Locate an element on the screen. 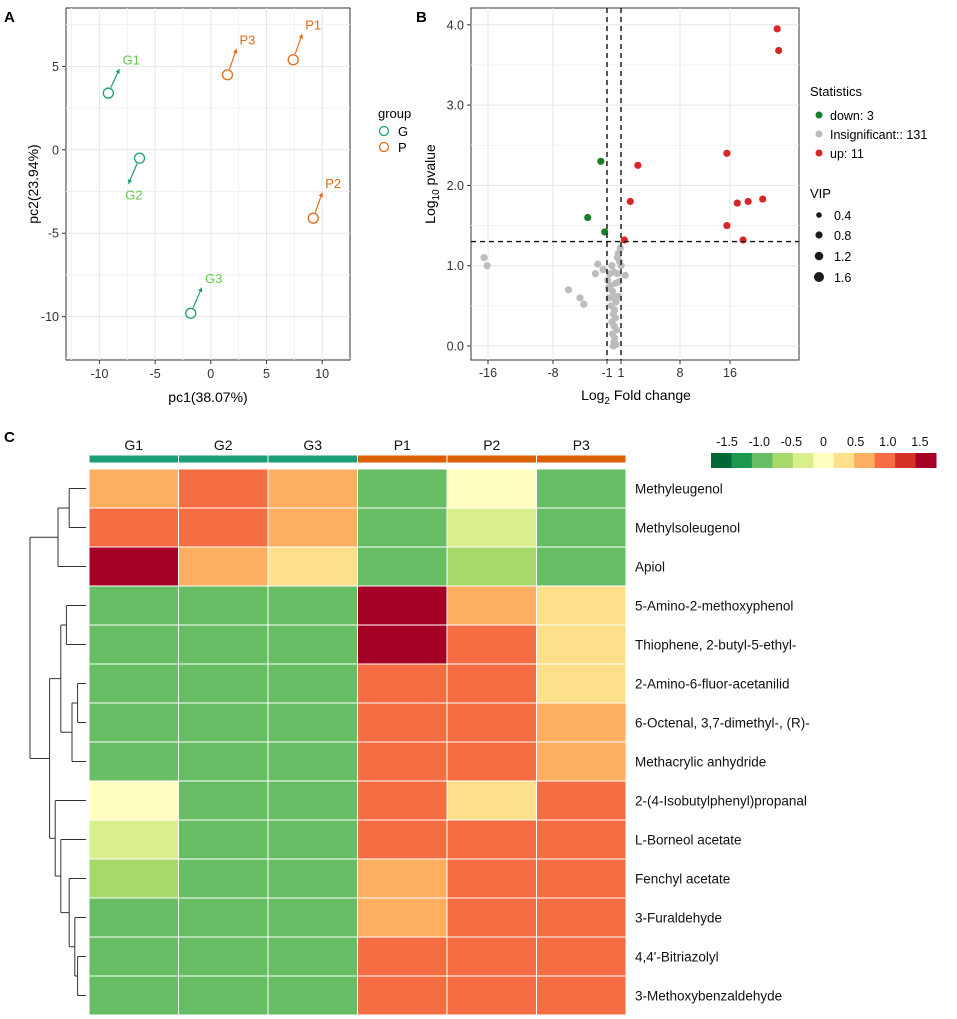  vip-legend-title: VIP is located at coordinates (820, 193).